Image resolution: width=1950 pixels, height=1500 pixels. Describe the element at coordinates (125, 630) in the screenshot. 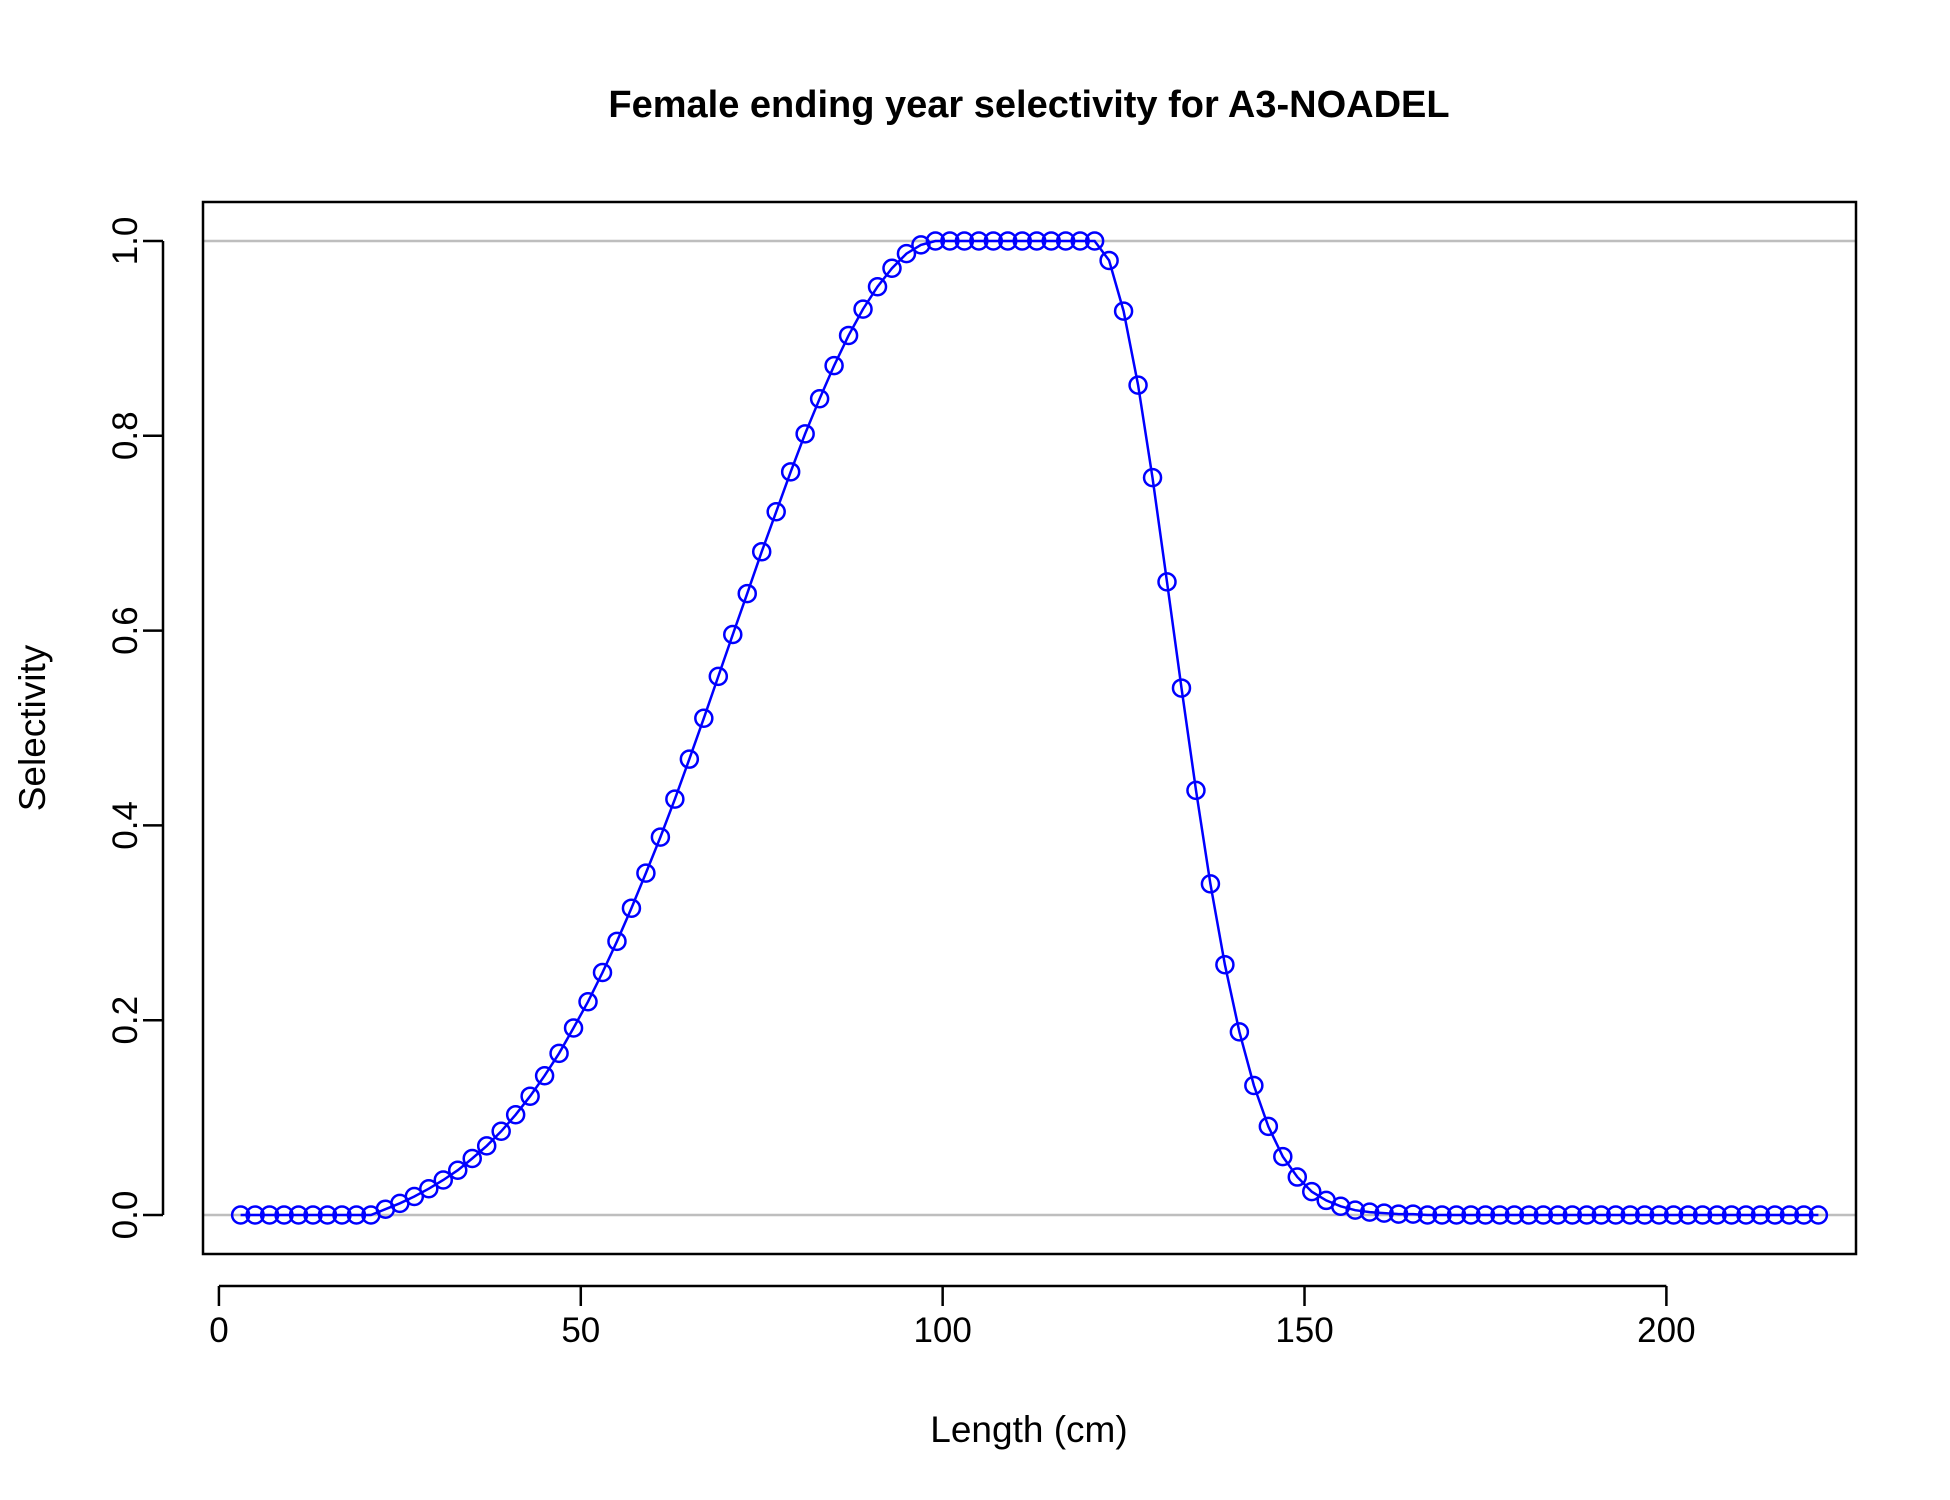

I see `y-tick-label: 0.6` at that location.